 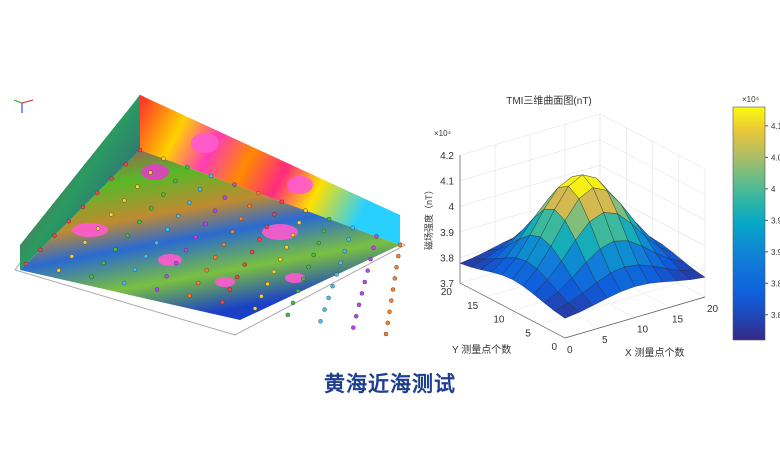 I want to click on x-tick-label: 15, so click(x=678, y=319).